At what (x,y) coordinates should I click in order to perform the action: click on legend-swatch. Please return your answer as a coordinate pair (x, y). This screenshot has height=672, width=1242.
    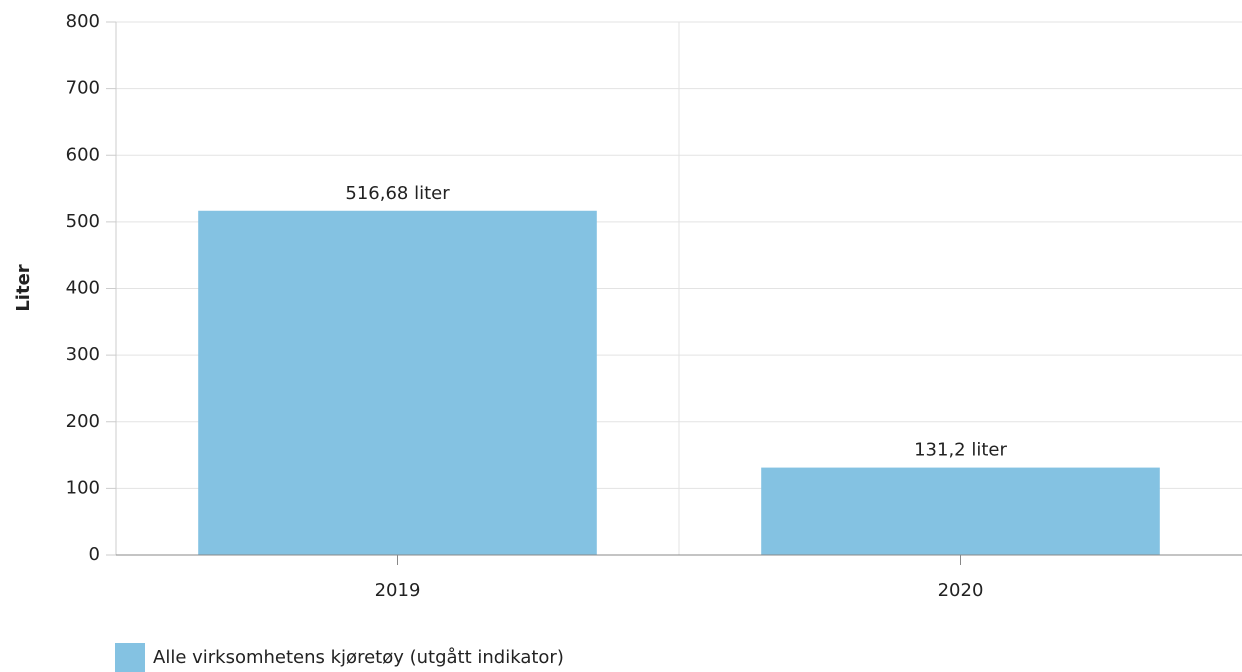
    Looking at the image, I should click on (130, 657).